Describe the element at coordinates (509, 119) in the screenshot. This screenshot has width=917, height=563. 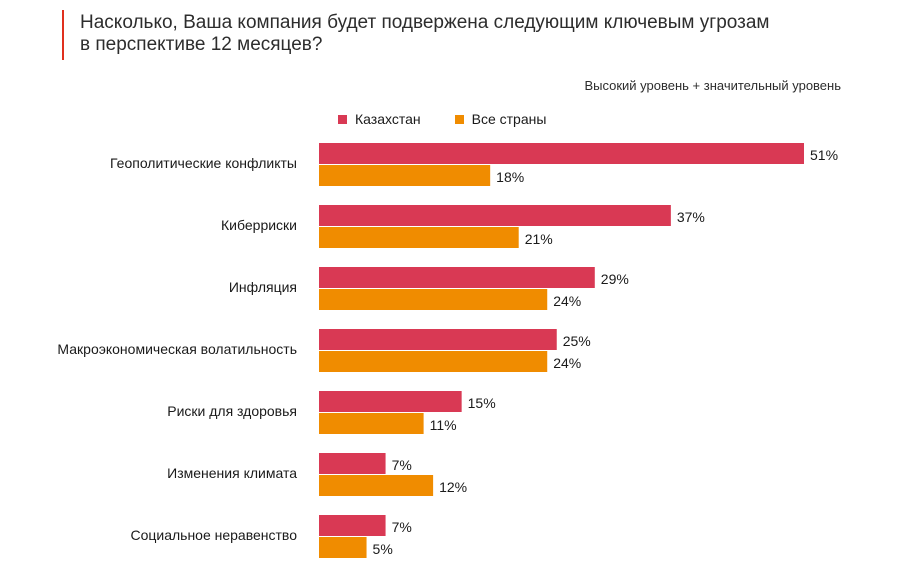
I see `legend-label-all-countries: Все страны` at that location.